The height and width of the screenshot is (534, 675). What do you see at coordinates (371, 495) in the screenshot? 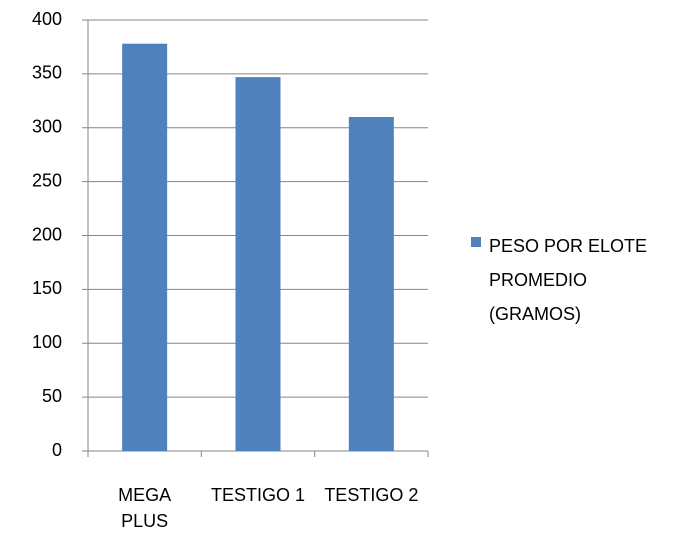
I see `x-tick-label: TESTIGO 2` at bounding box center [371, 495].